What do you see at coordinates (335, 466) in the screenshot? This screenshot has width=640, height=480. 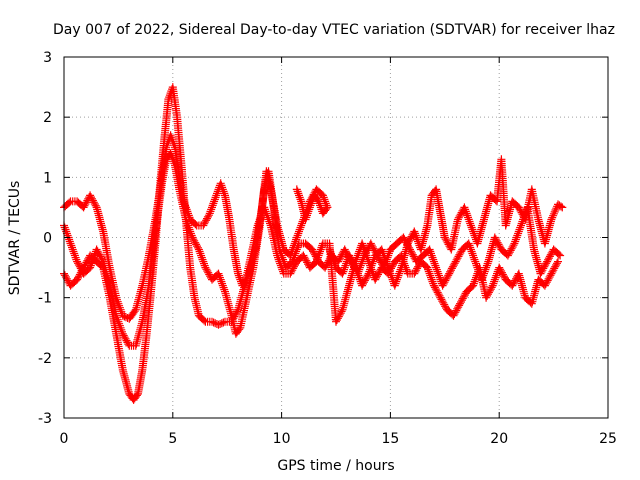 I see `x-axis-label: GPS time / hours` at bounding box center [335, 466].